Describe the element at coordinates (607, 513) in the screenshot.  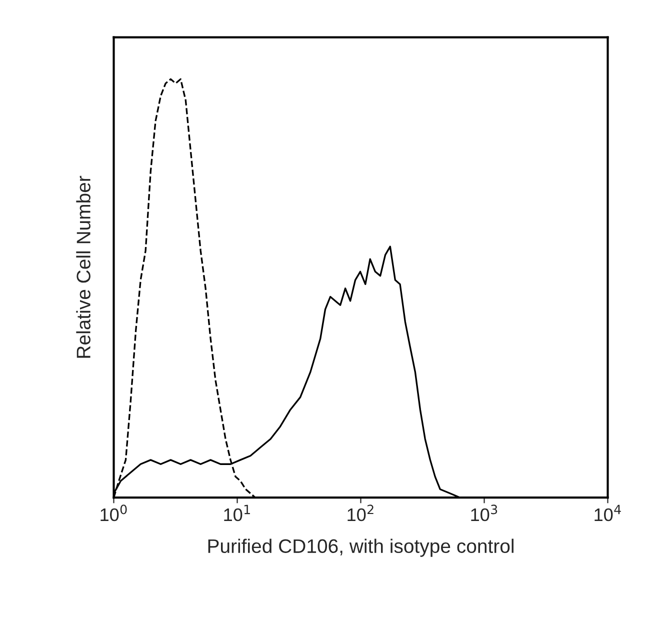
I see `x-tick-label: 10$^{4}$` at that location.